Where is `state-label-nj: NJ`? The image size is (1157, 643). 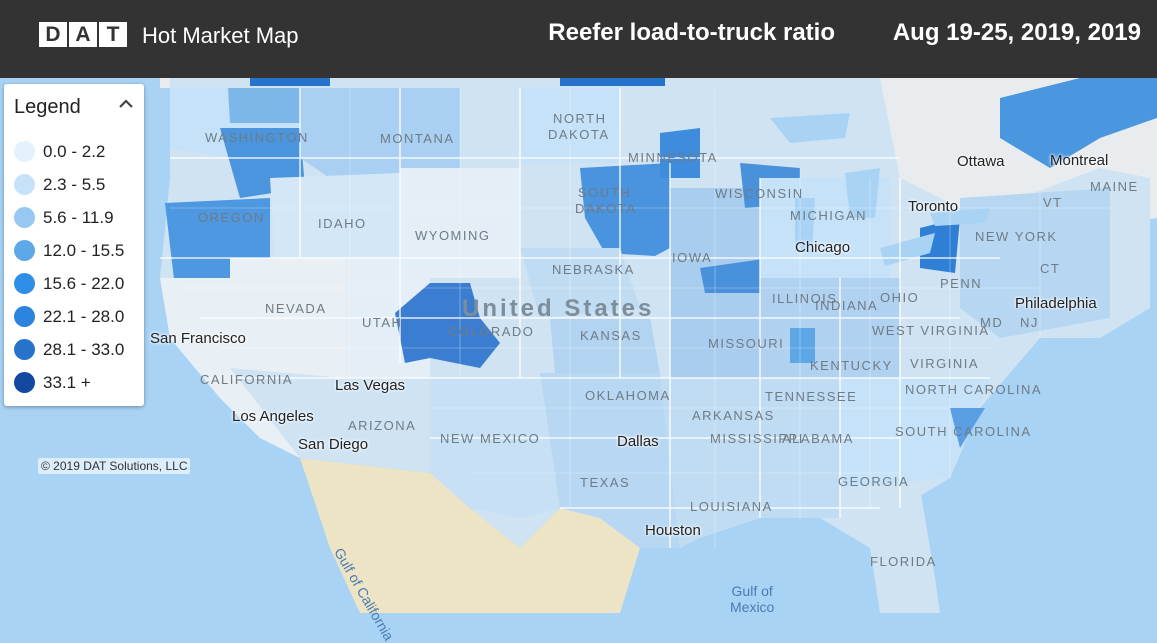
state-label-nj: NJ is located at coordinates (1029, 322).